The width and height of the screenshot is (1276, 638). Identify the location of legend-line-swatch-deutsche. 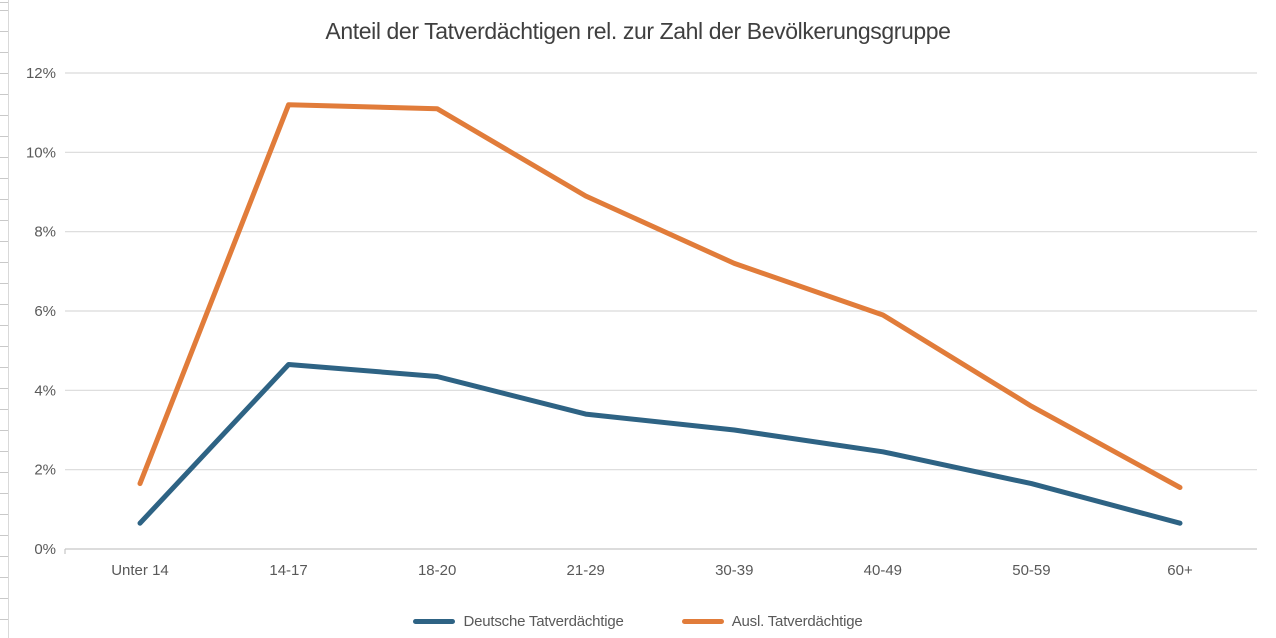
(434, 621).